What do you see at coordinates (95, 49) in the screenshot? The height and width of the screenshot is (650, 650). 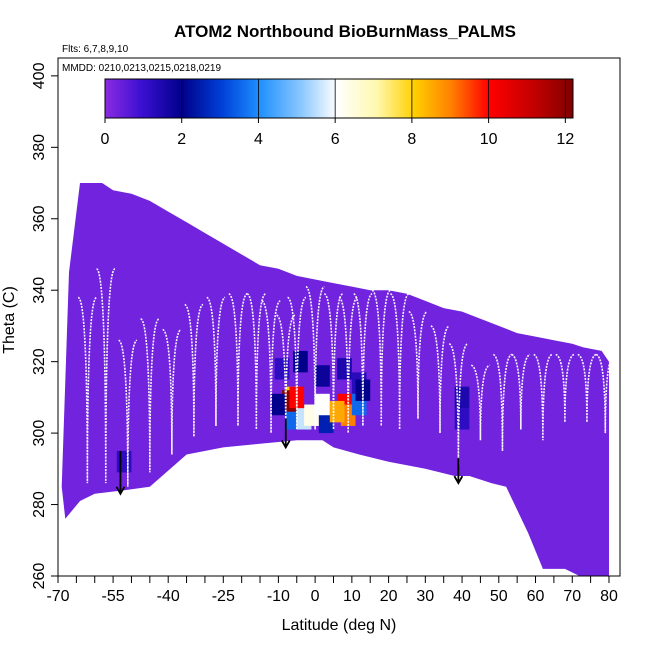 I see `flights-note: Flts: 6,7,8,9,10` at bounding box center [95, 49].